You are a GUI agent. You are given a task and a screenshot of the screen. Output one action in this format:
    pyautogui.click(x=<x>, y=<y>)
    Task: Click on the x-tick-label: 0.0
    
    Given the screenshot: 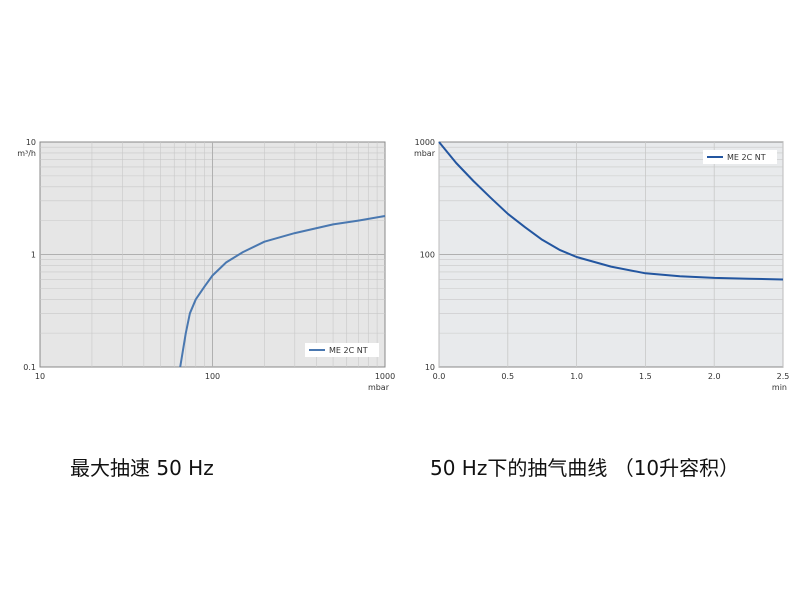 What is the action you would take?
    pyautogui.click(x=439, y=376)
    